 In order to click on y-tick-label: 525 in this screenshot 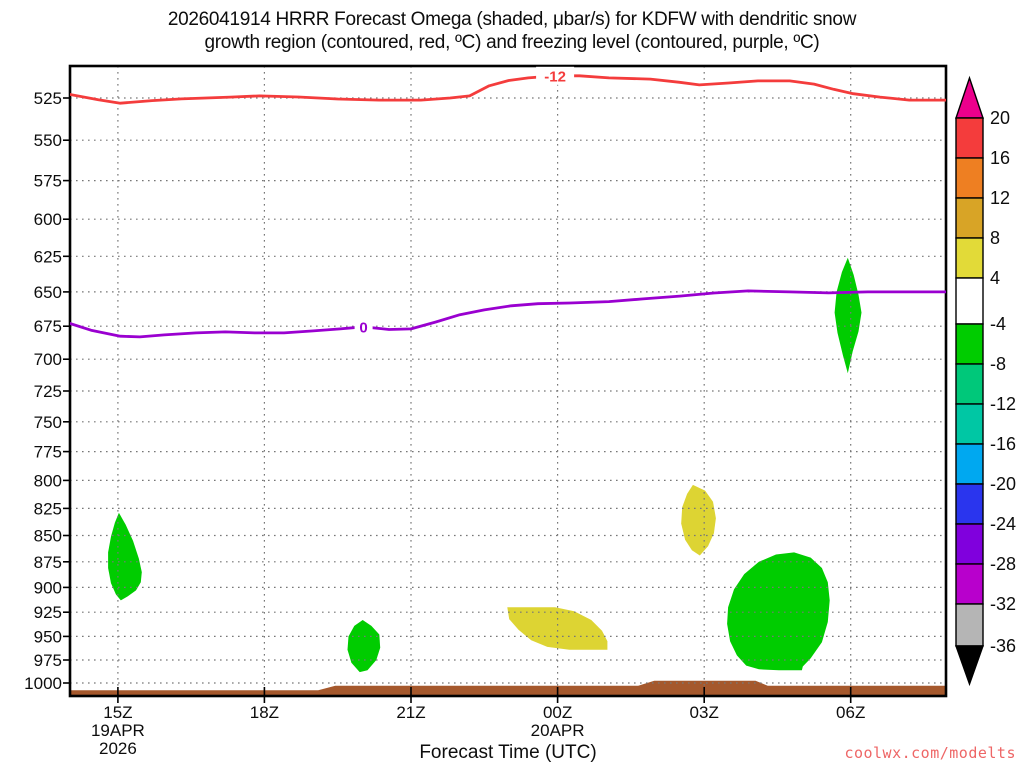, I will do `click(48, 98)`.